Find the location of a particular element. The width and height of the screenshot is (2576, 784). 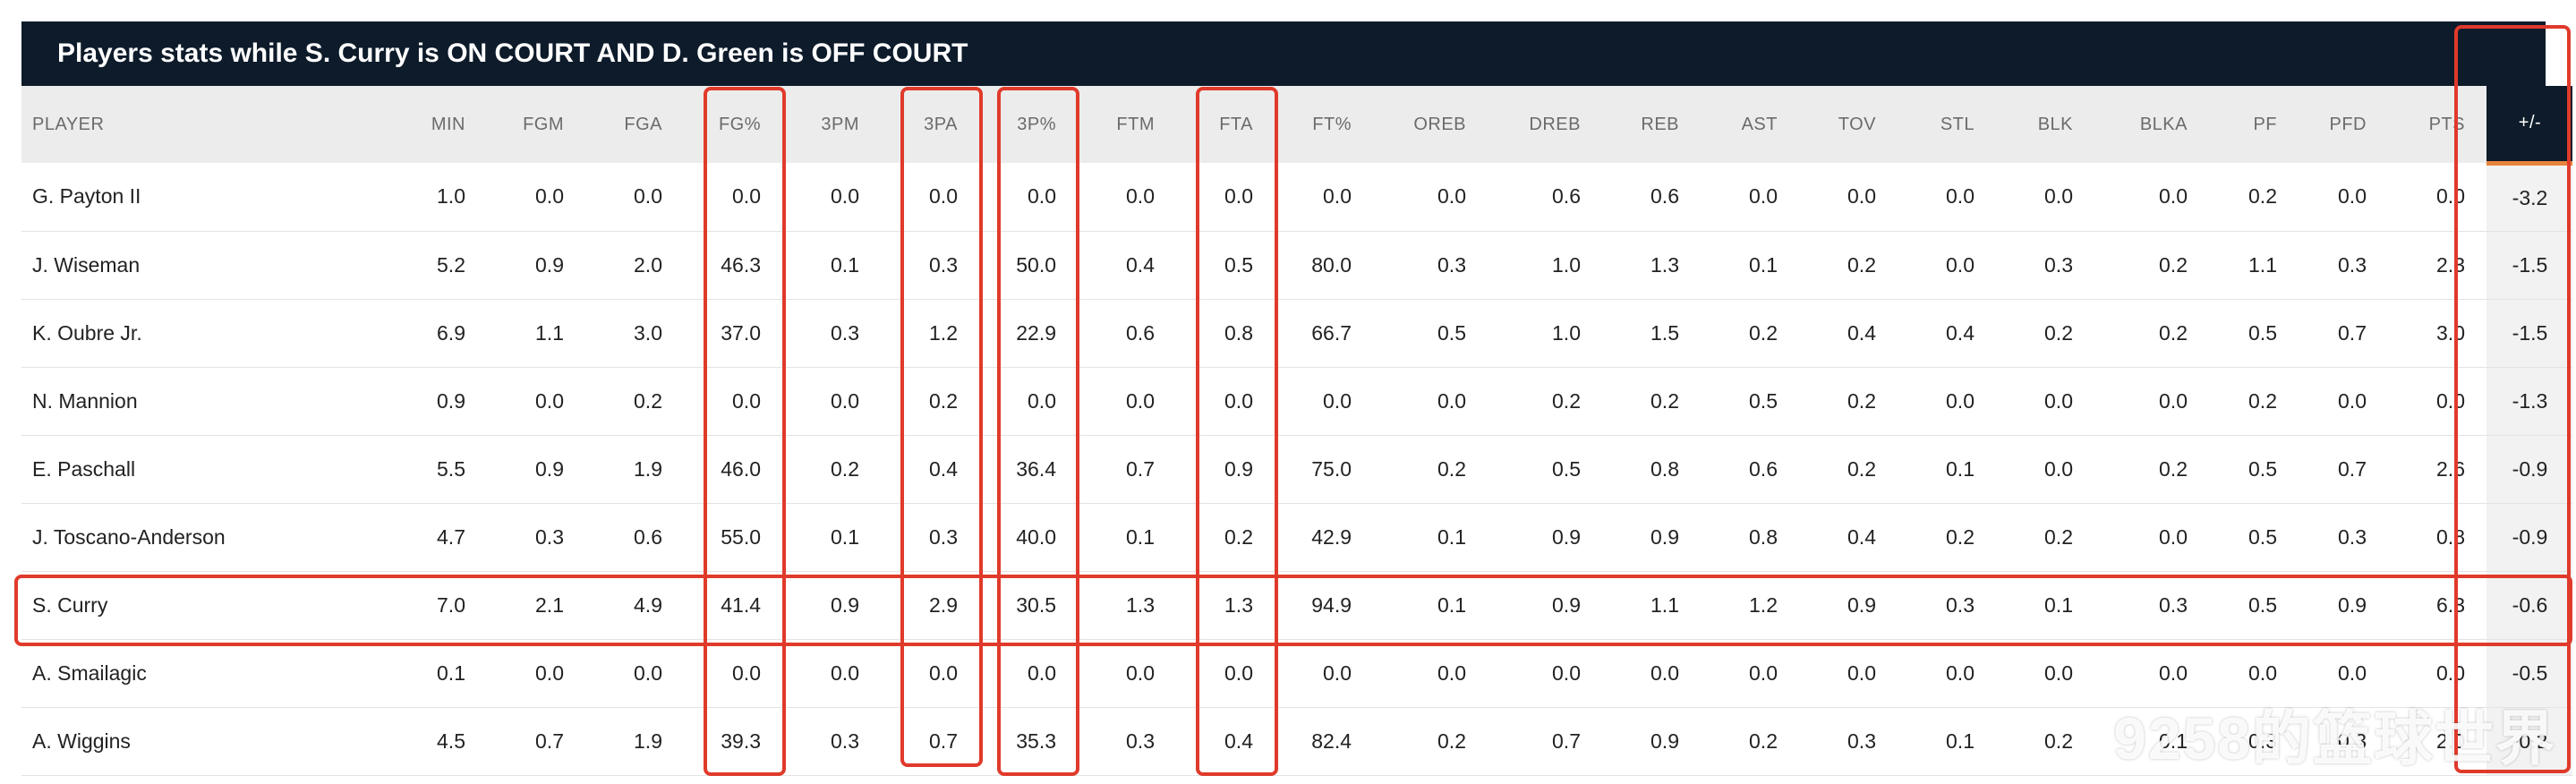

column-header-tov: TOV is located at coordinates (1857, 124).